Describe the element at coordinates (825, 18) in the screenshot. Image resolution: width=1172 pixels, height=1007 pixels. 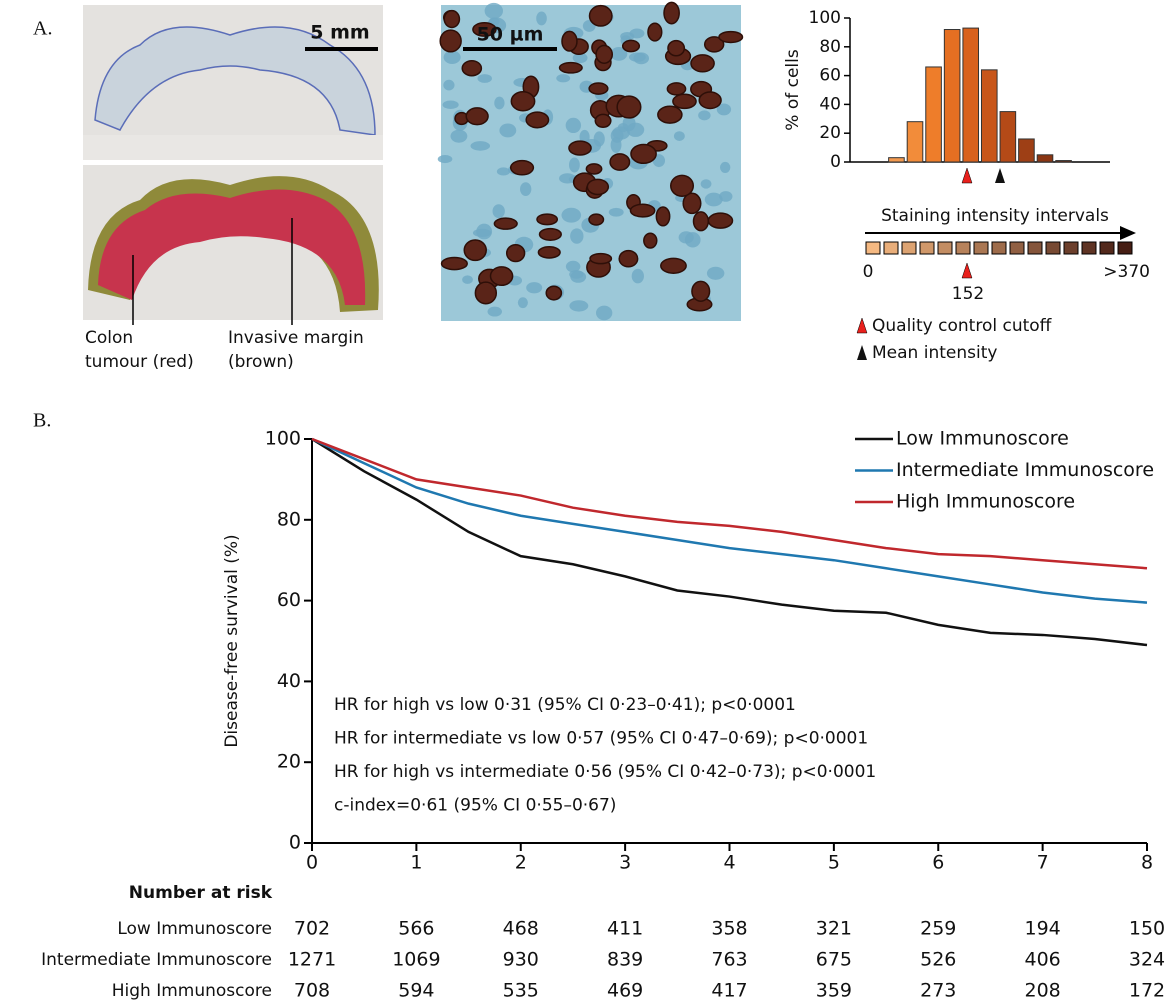
I see `y-tick-label: 100` at that location.